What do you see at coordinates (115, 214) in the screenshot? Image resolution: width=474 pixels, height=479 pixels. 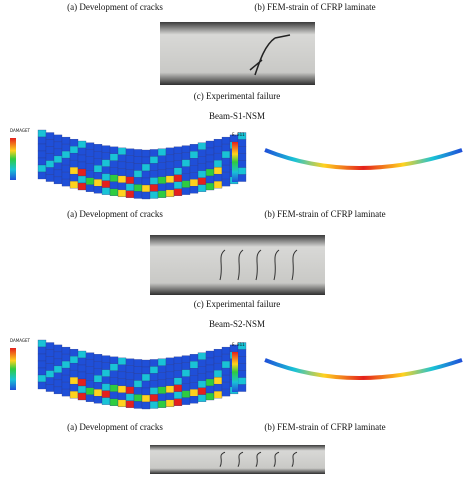 I see `caption: (a) Development of cracks` at bounding box center [115, 214].